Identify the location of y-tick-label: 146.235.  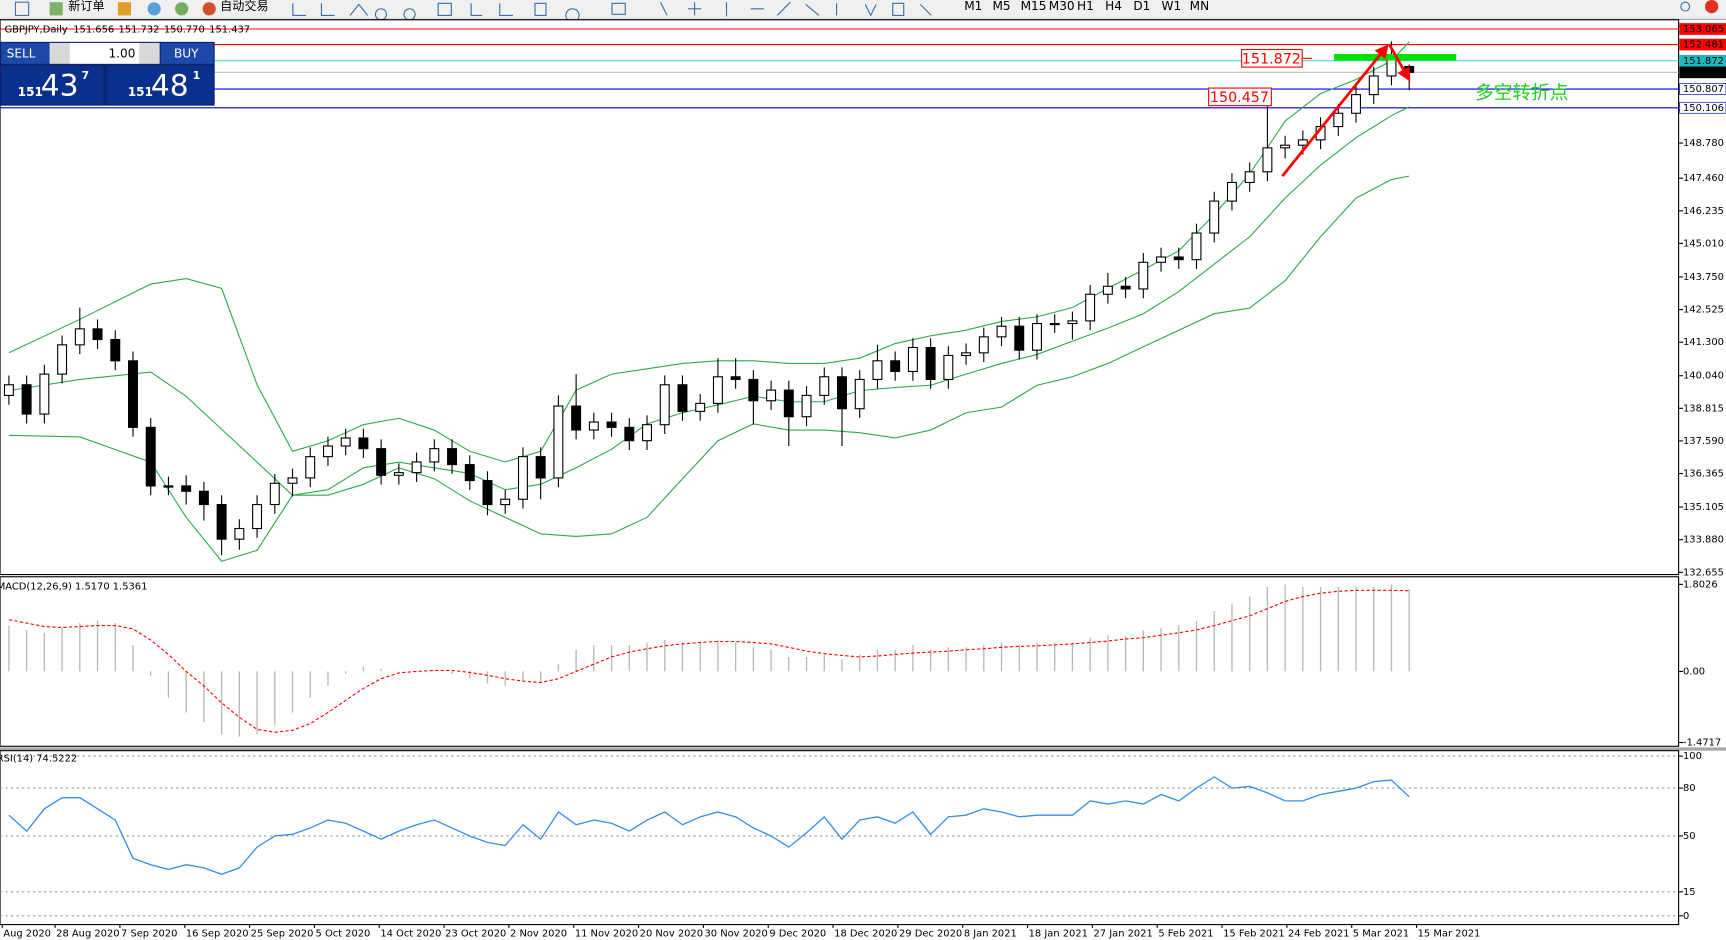
(1703, 211).